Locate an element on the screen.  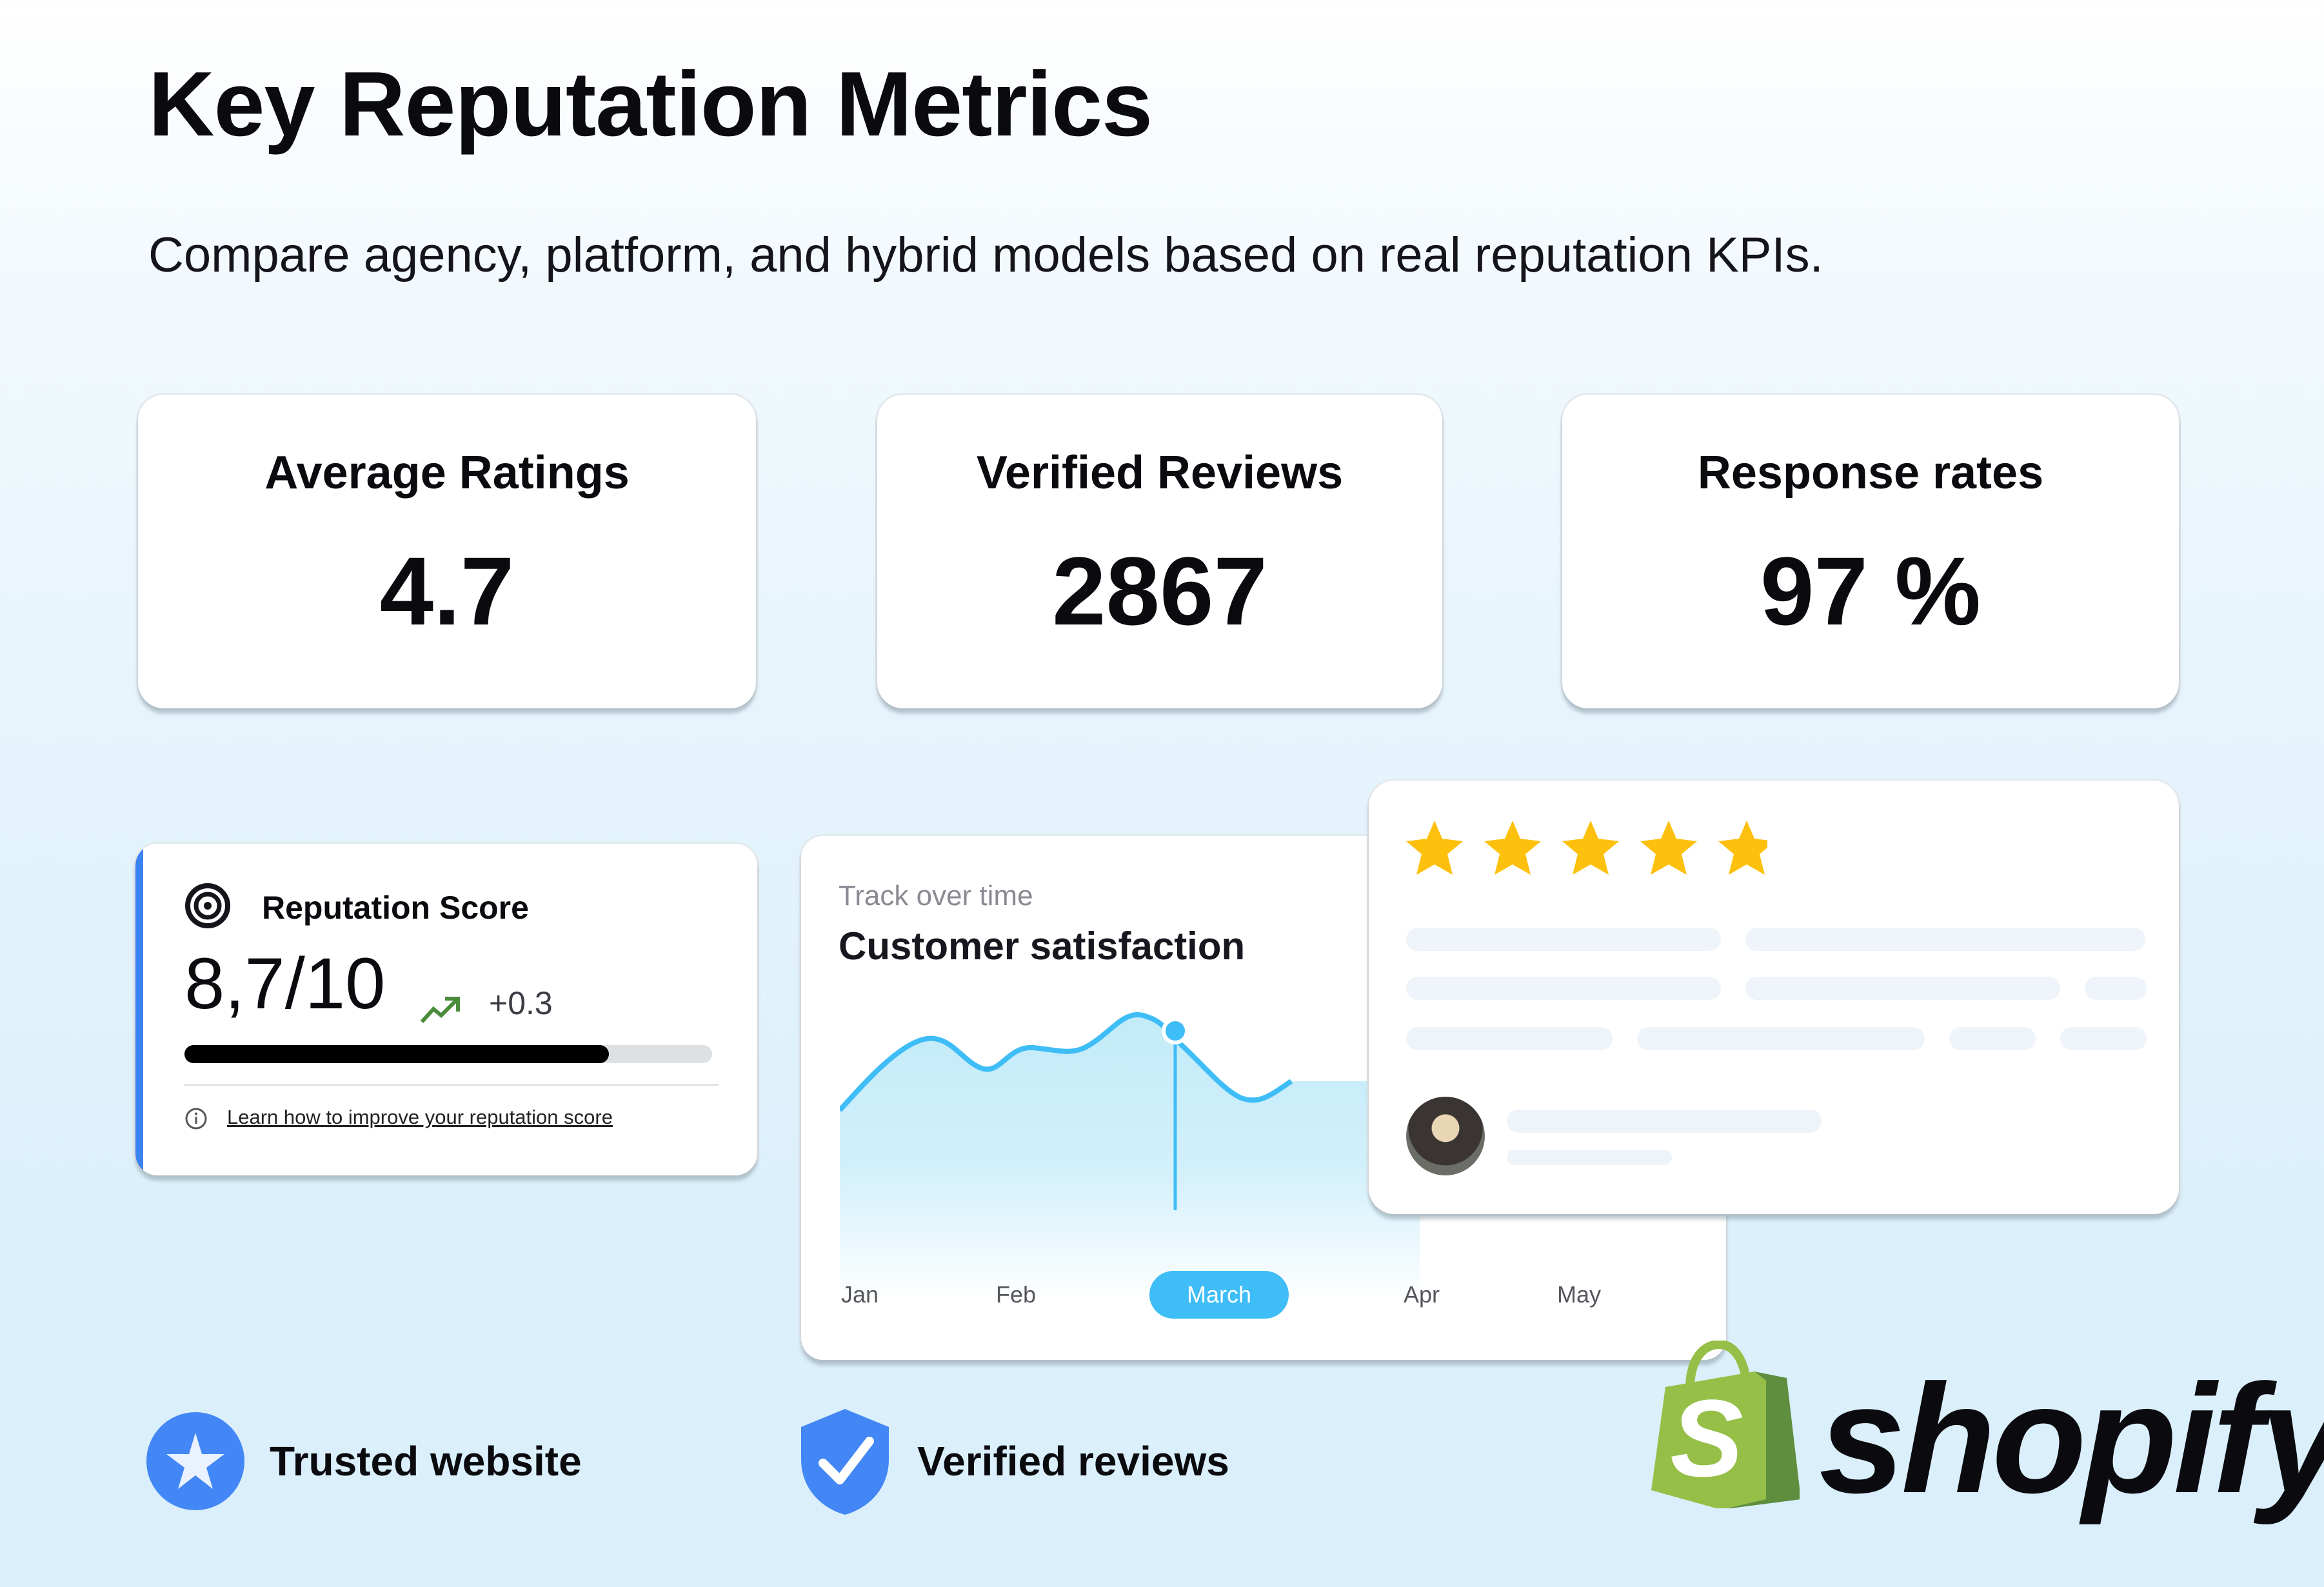
shopify-bag-icon: S is located at coordinates (1725, 1424).